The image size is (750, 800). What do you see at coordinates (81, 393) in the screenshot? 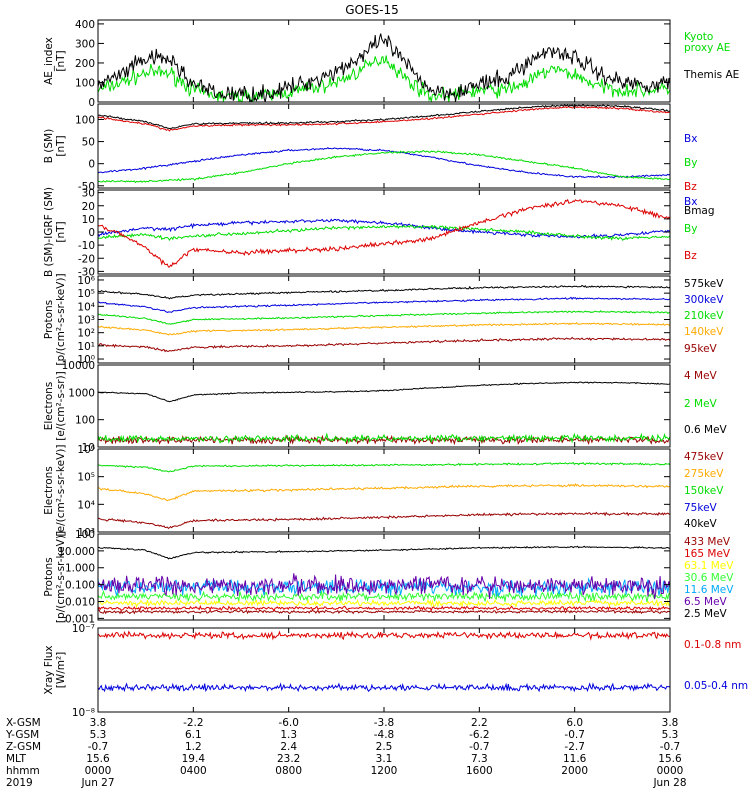
I see `y-tick-label: 1000` at bounding box center [81, 393].